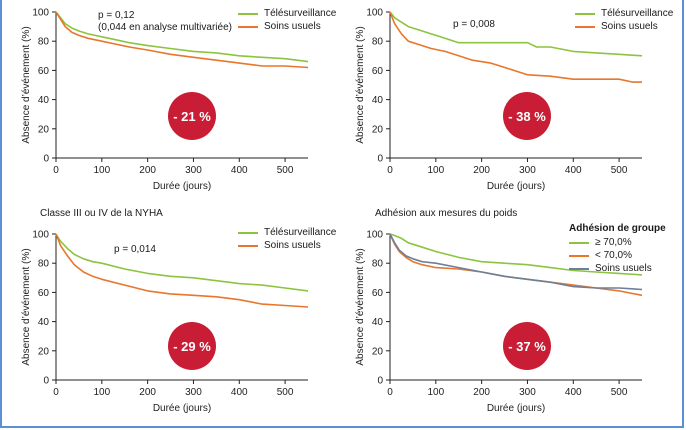 The width and height of the screenshot is (686, 430). Describe the element at coordinates (248, 245) in the screenshot. I see `legend-3-swatch-orange` at that location.